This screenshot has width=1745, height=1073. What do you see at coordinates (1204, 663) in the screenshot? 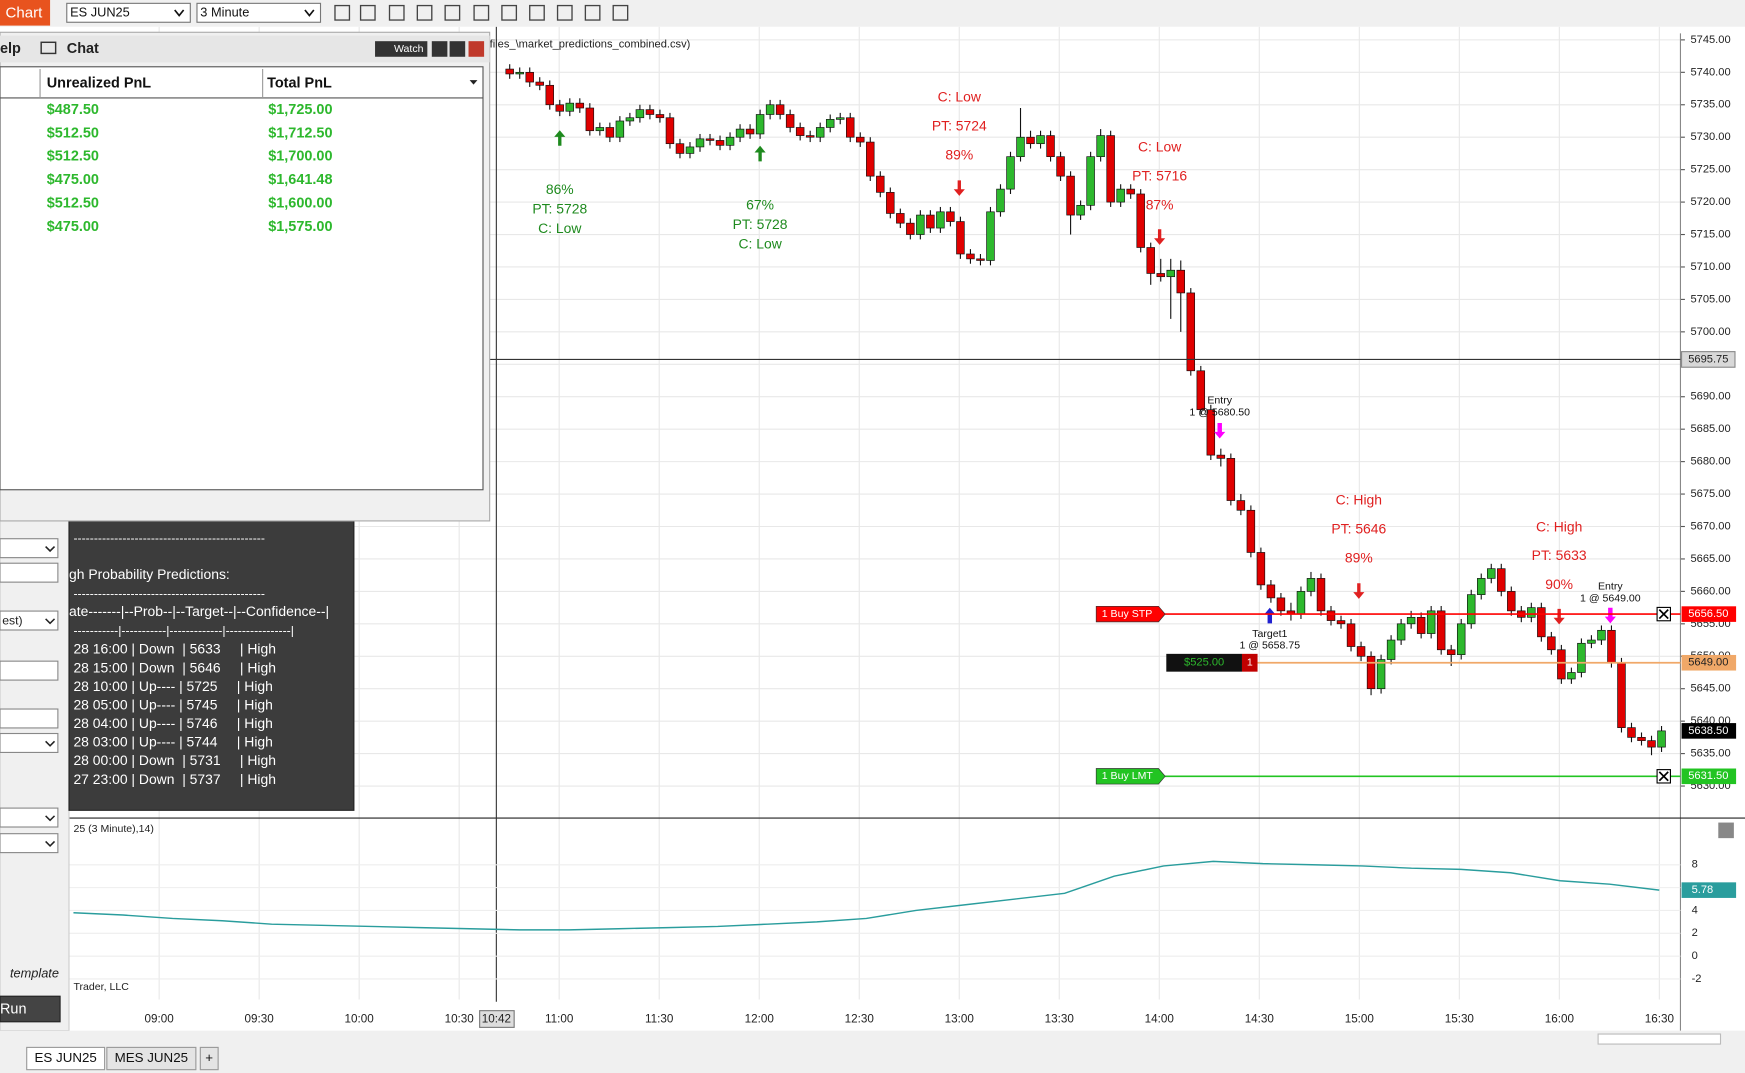
I see `position-pnl: $525.00` at bounding box center [1204, 663].